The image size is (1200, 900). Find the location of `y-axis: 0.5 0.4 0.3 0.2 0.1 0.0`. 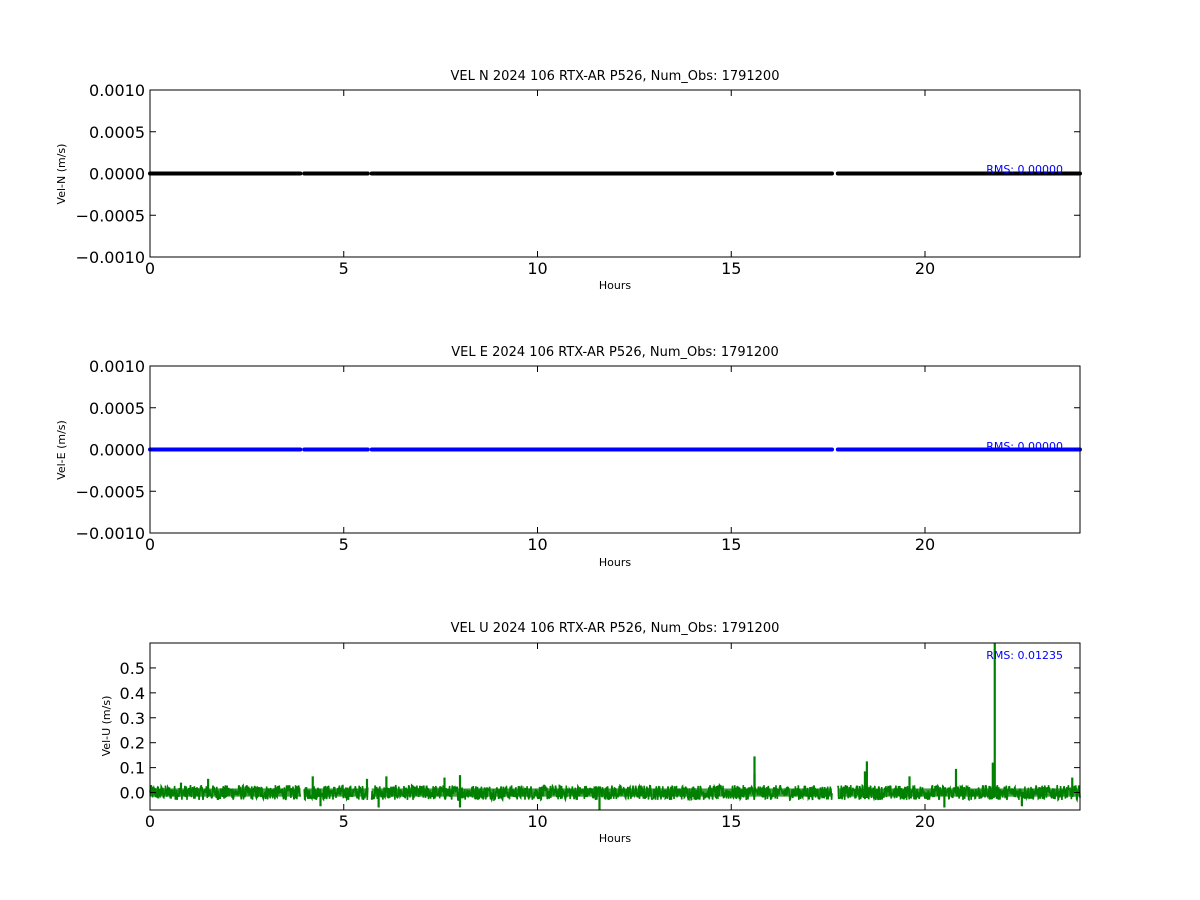

y-axis: 0.5 0.4 0.3 0.2 0.1 0.0 is located at coordinates (600, 731).